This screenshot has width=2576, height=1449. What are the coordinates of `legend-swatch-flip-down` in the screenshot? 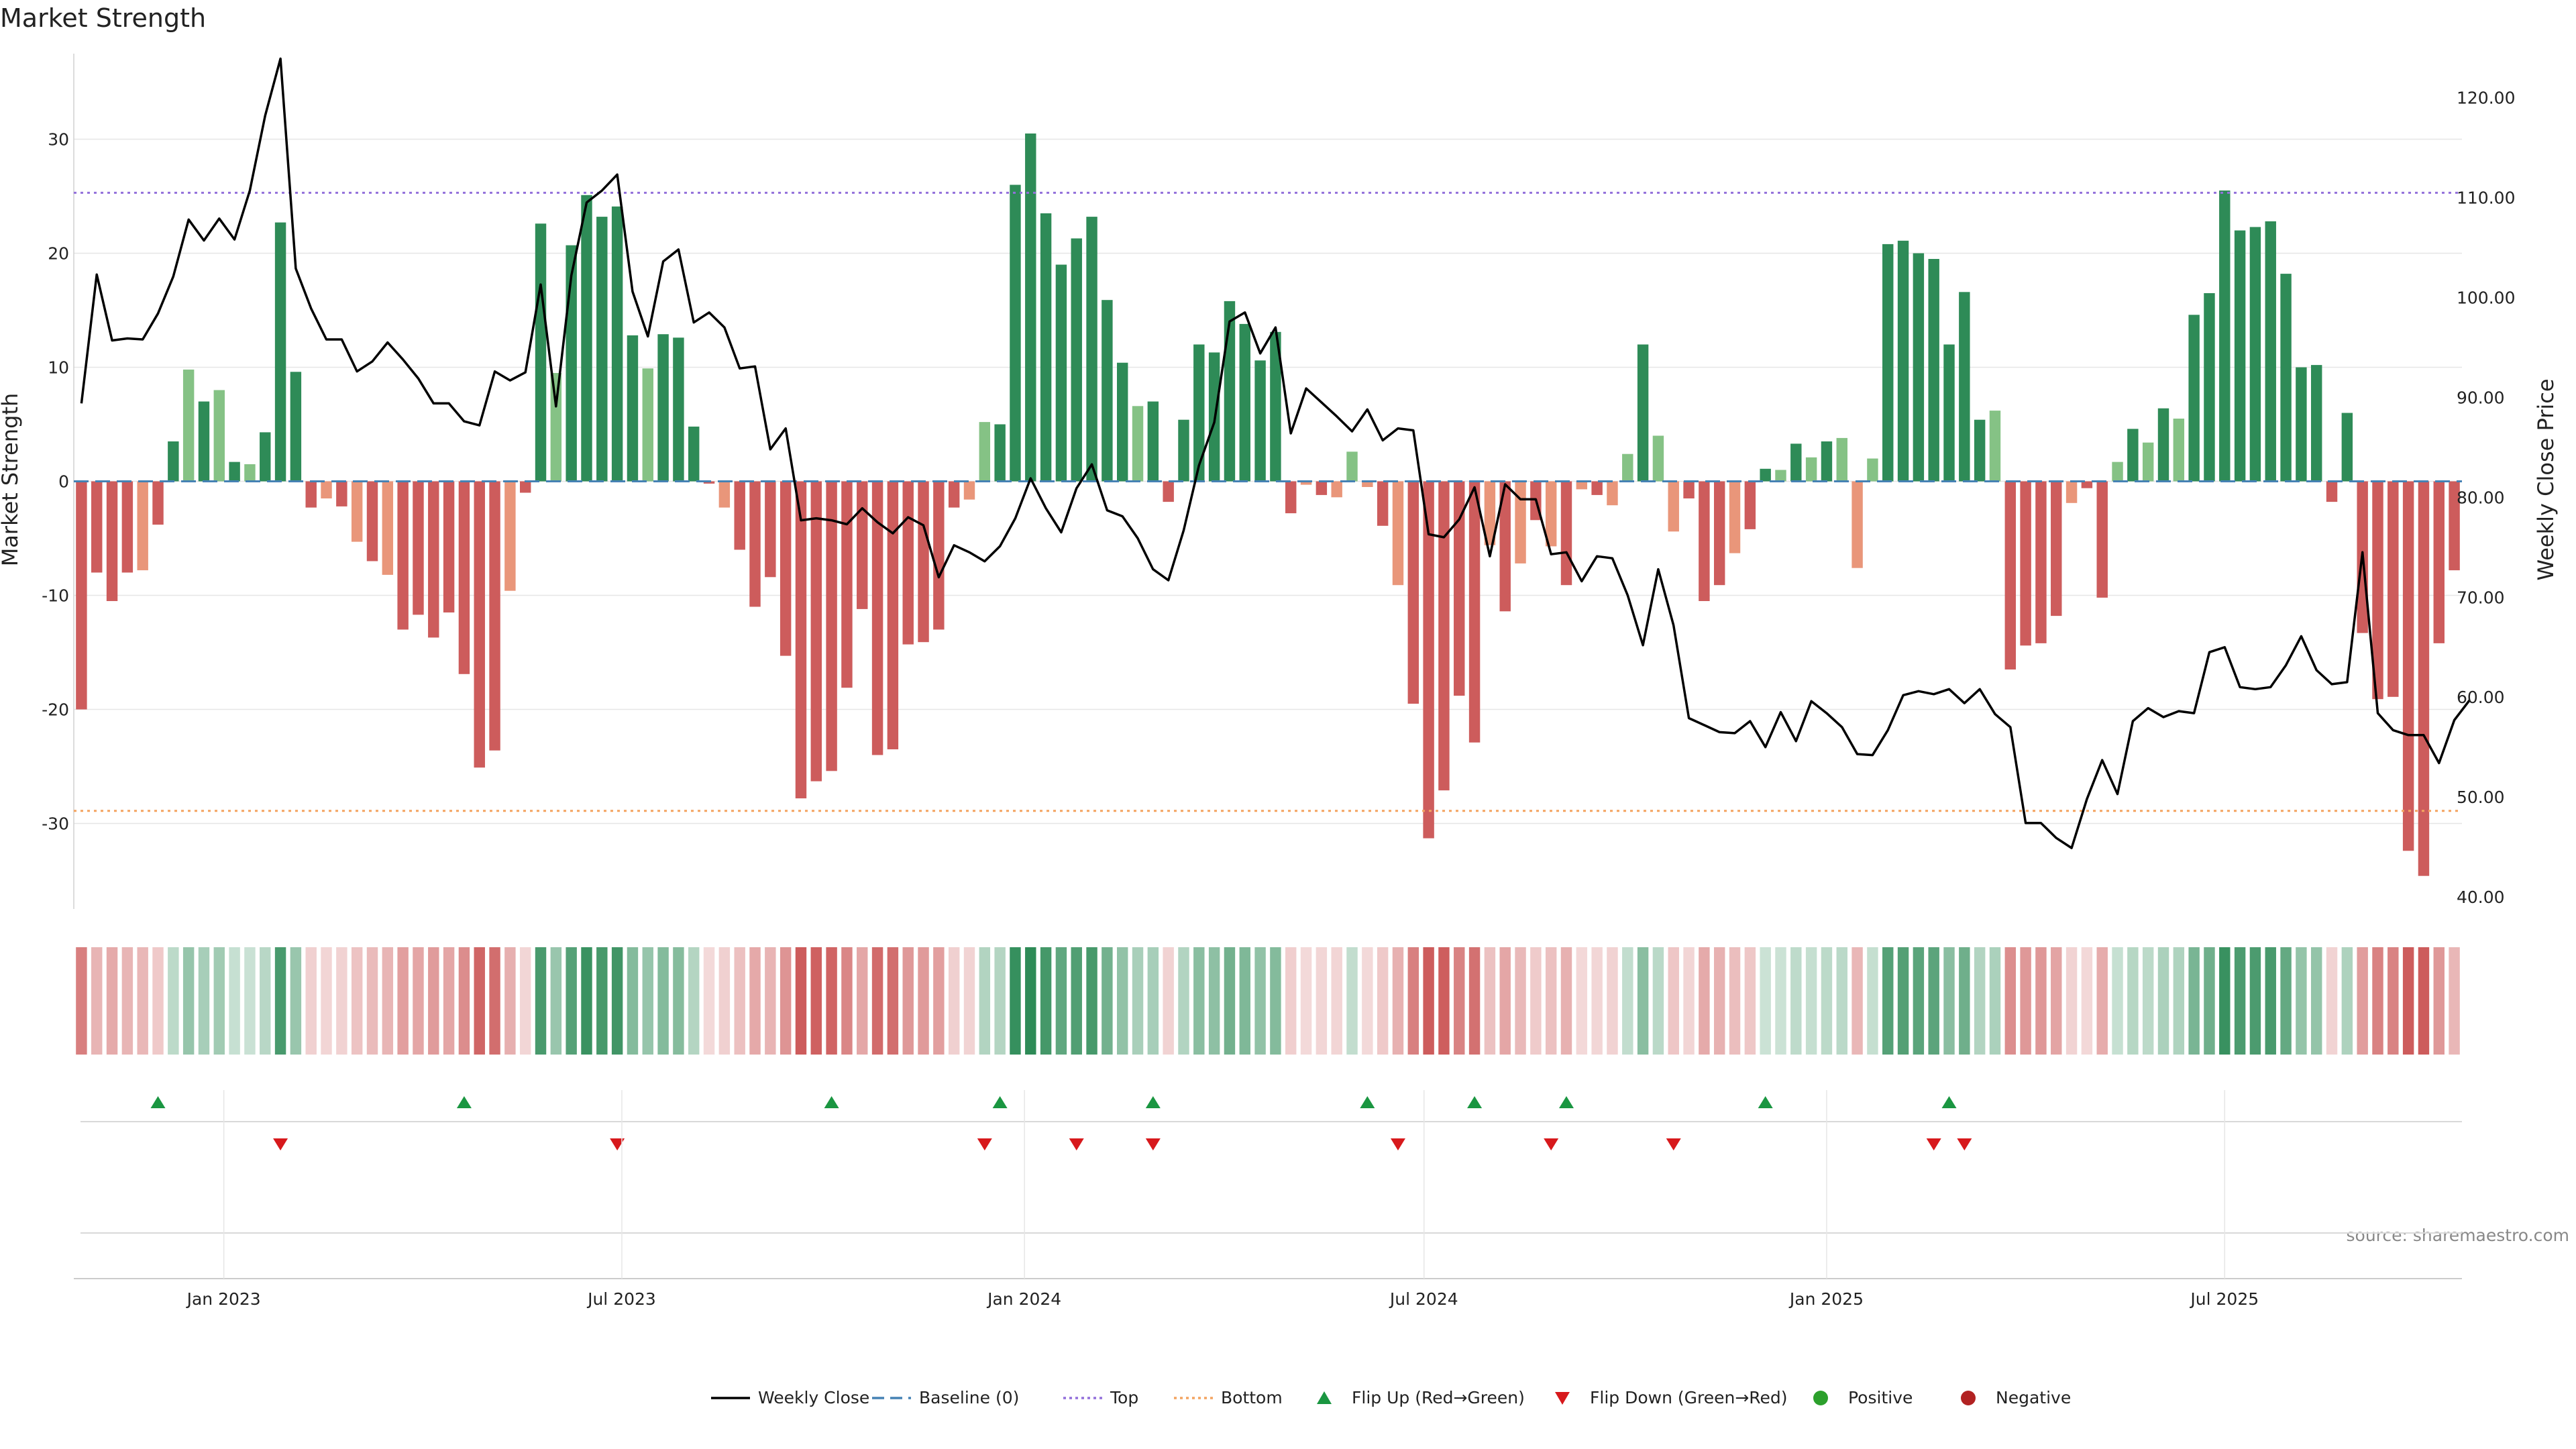 It's located at (1562, 1398).